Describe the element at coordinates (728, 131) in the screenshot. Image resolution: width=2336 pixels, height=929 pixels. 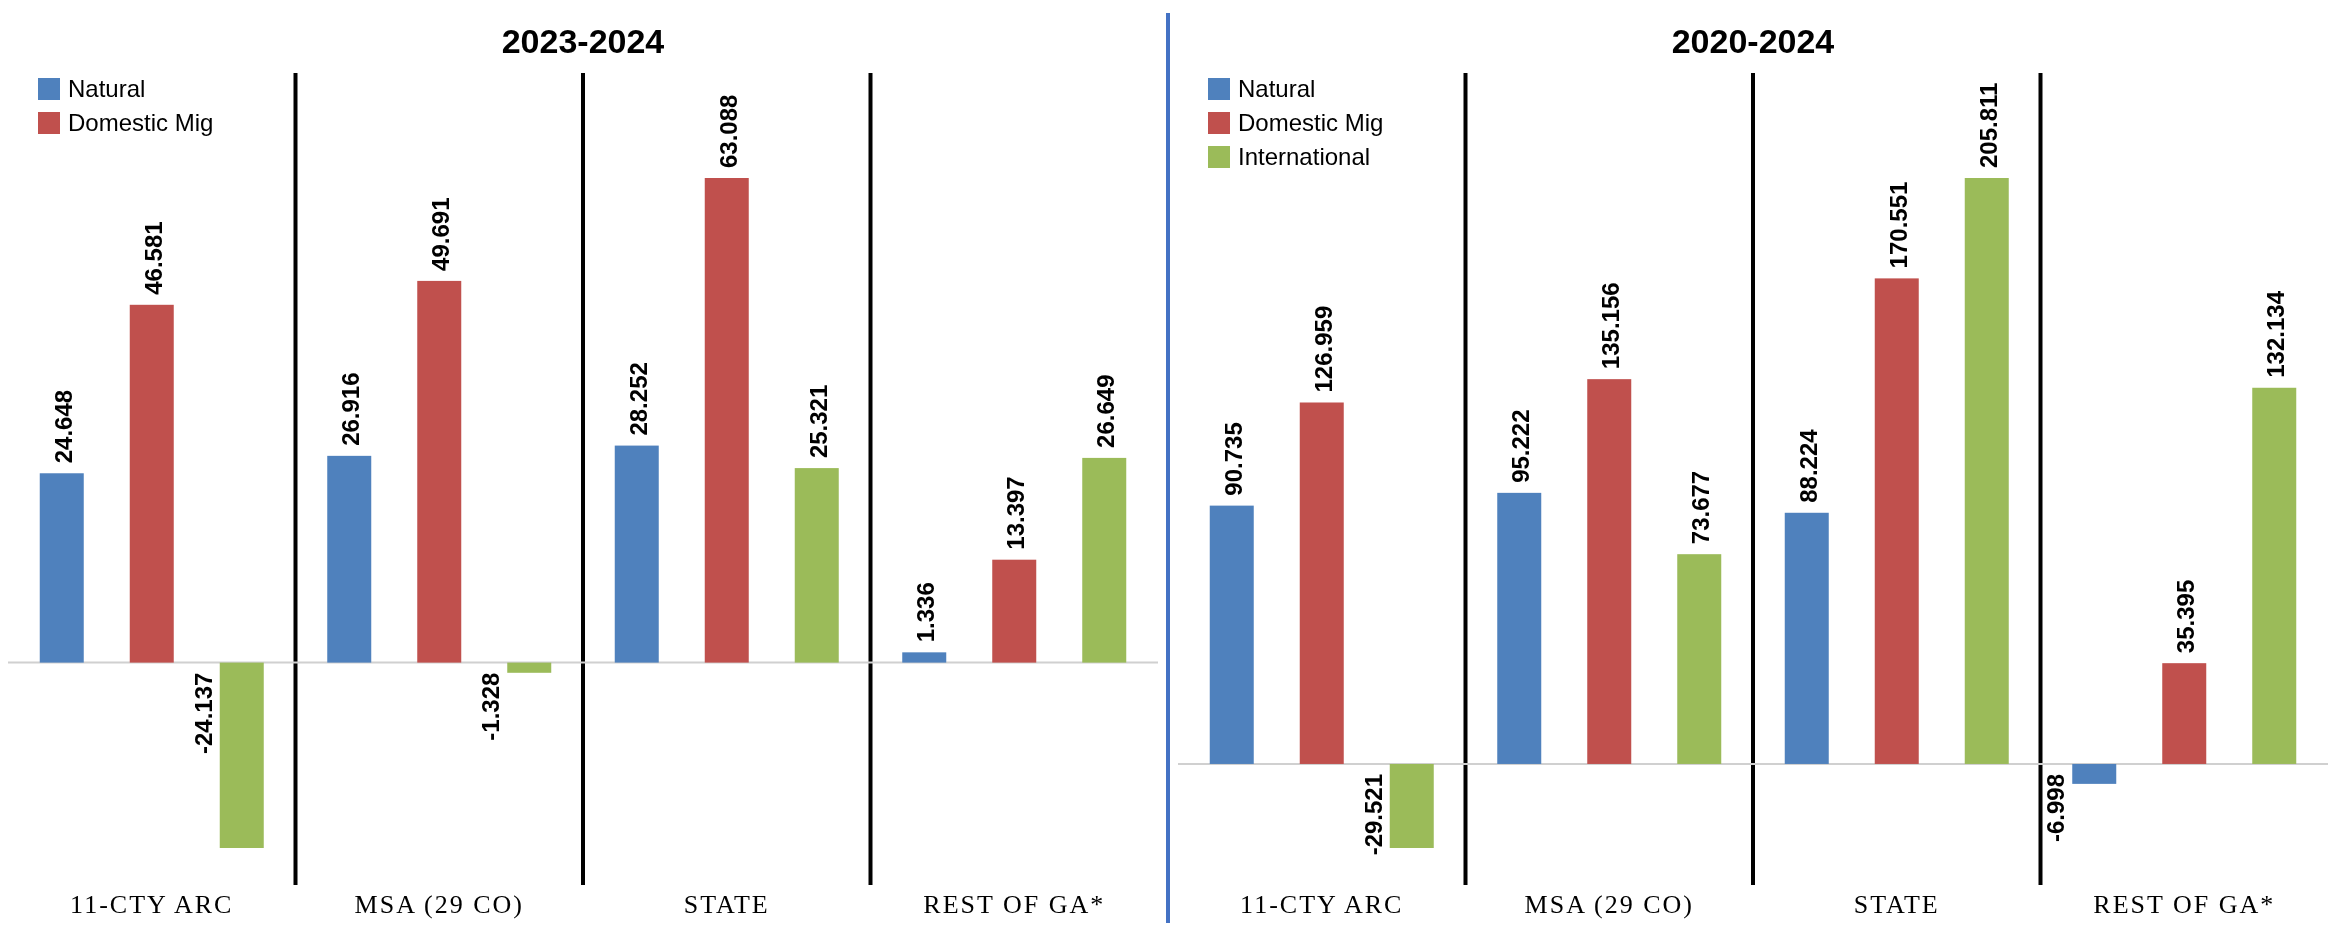
I see `data-label: 63.088` at that location.